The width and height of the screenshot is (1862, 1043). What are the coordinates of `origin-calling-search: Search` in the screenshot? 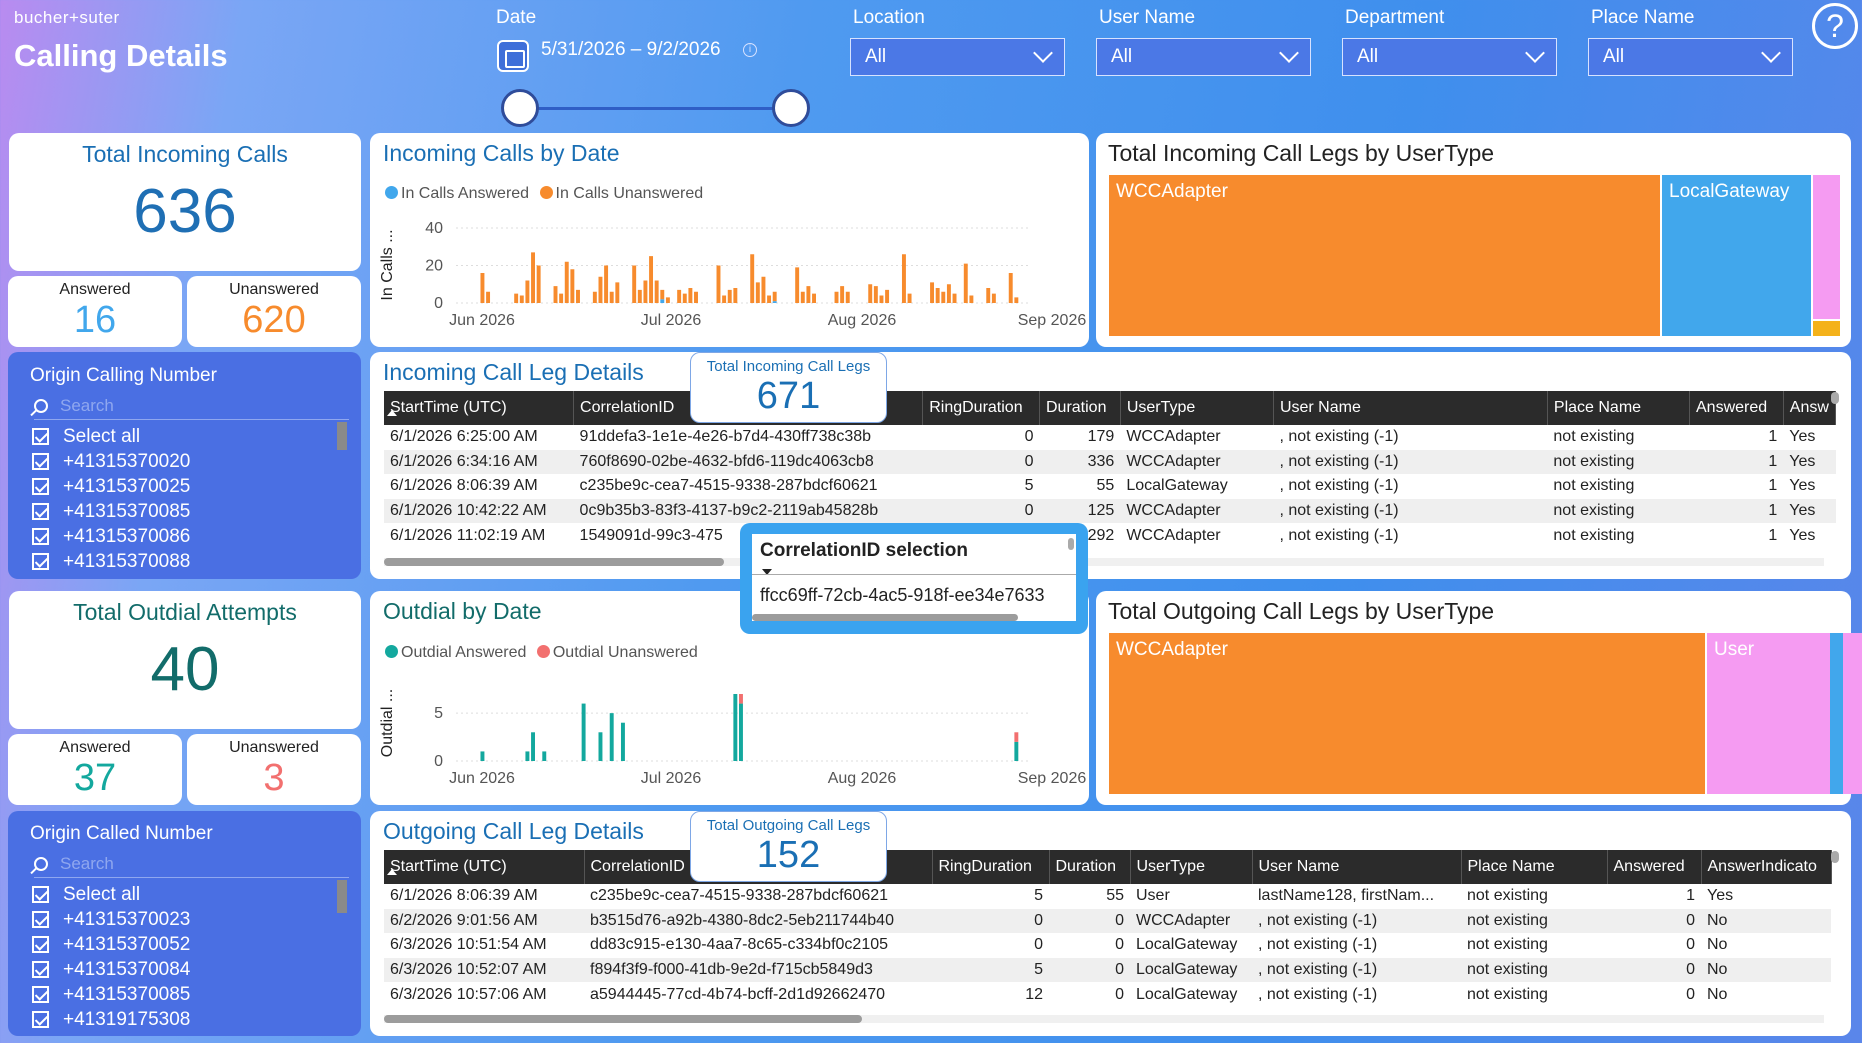 It's located at (191, 406).